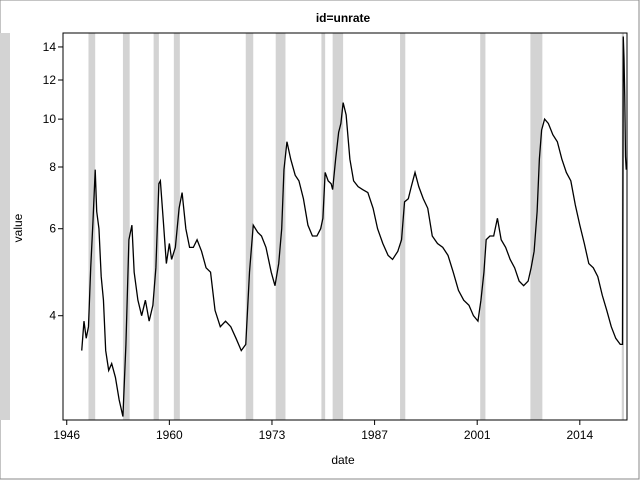  Describe the element at coordinates (66, 435) in the screenshot. I see `x-tick-label: 1946` at that location.